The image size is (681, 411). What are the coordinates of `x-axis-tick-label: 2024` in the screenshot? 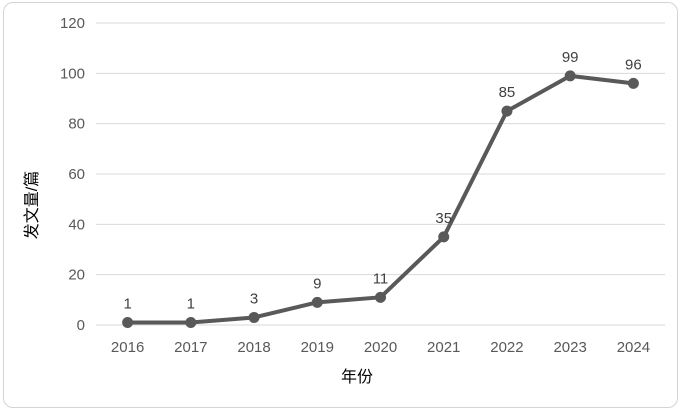 It's located at (633, 347).